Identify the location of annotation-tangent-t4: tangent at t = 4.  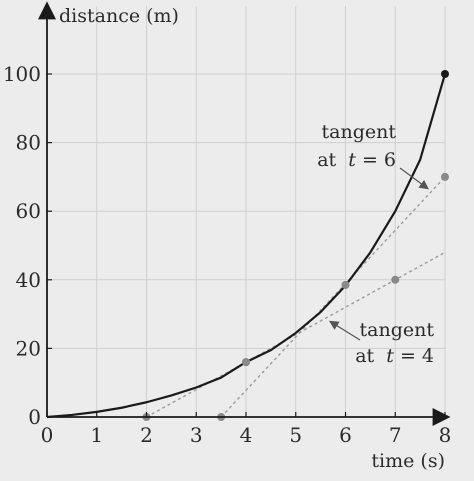
(381, 343).